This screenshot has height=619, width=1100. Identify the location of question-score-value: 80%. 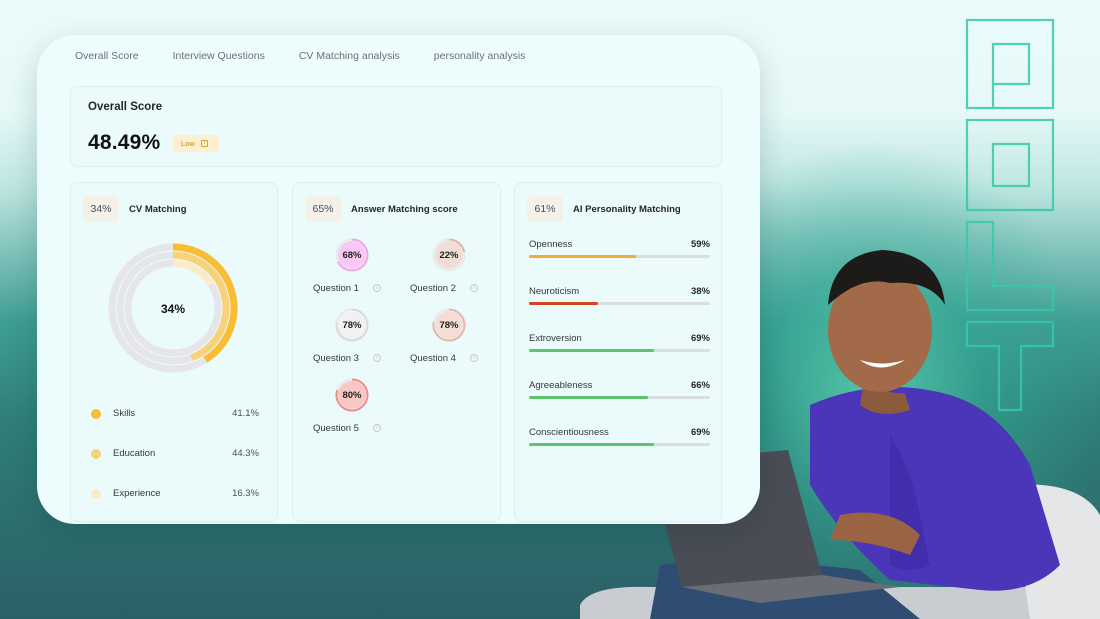
(352, 395).